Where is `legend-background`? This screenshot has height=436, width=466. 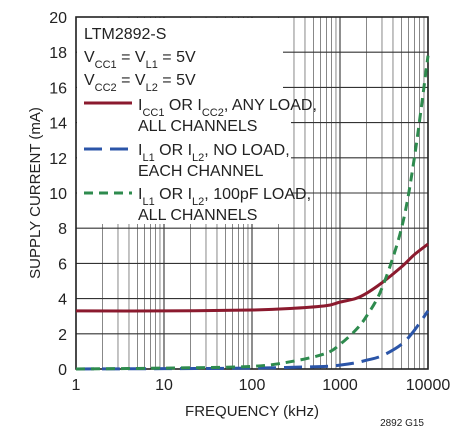 legend-background is located at coordinates (184, 162).